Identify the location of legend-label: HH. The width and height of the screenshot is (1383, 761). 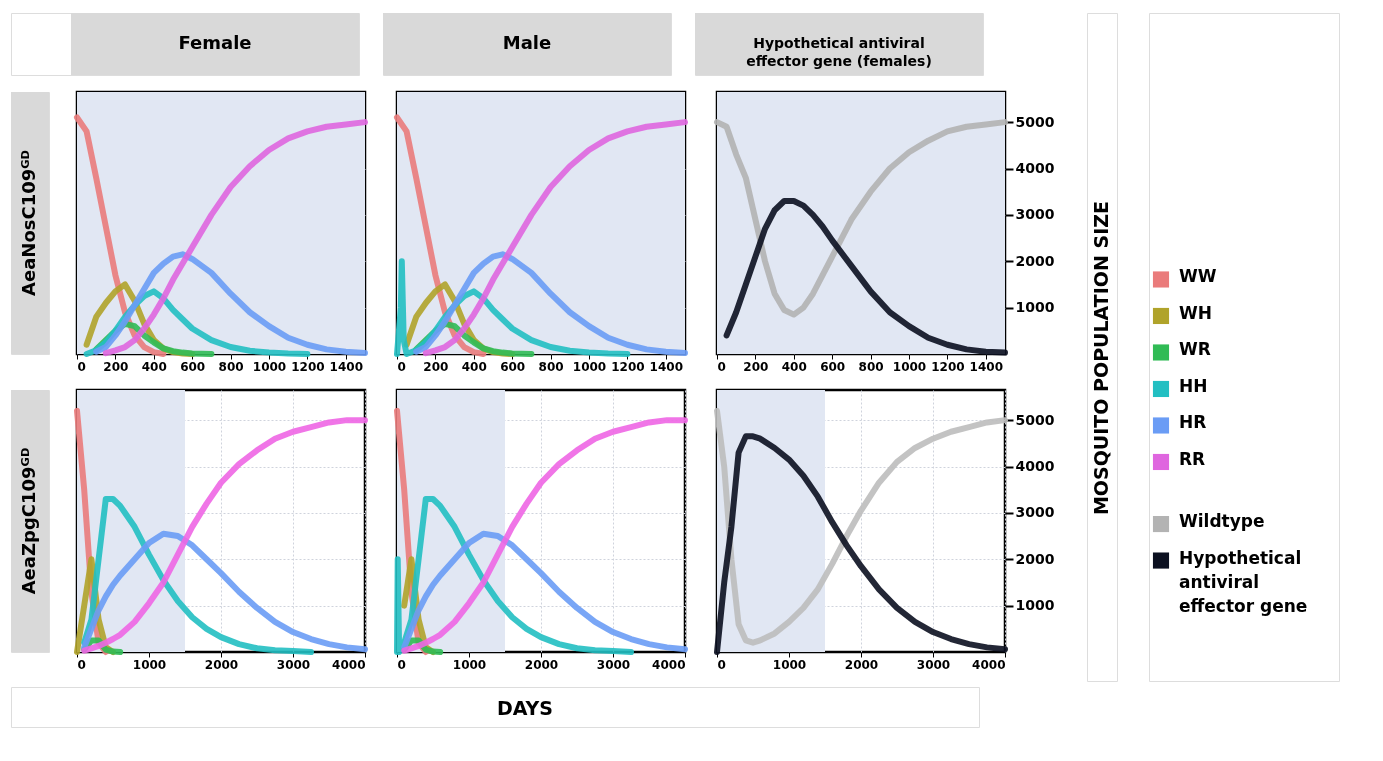
(1193, 385).